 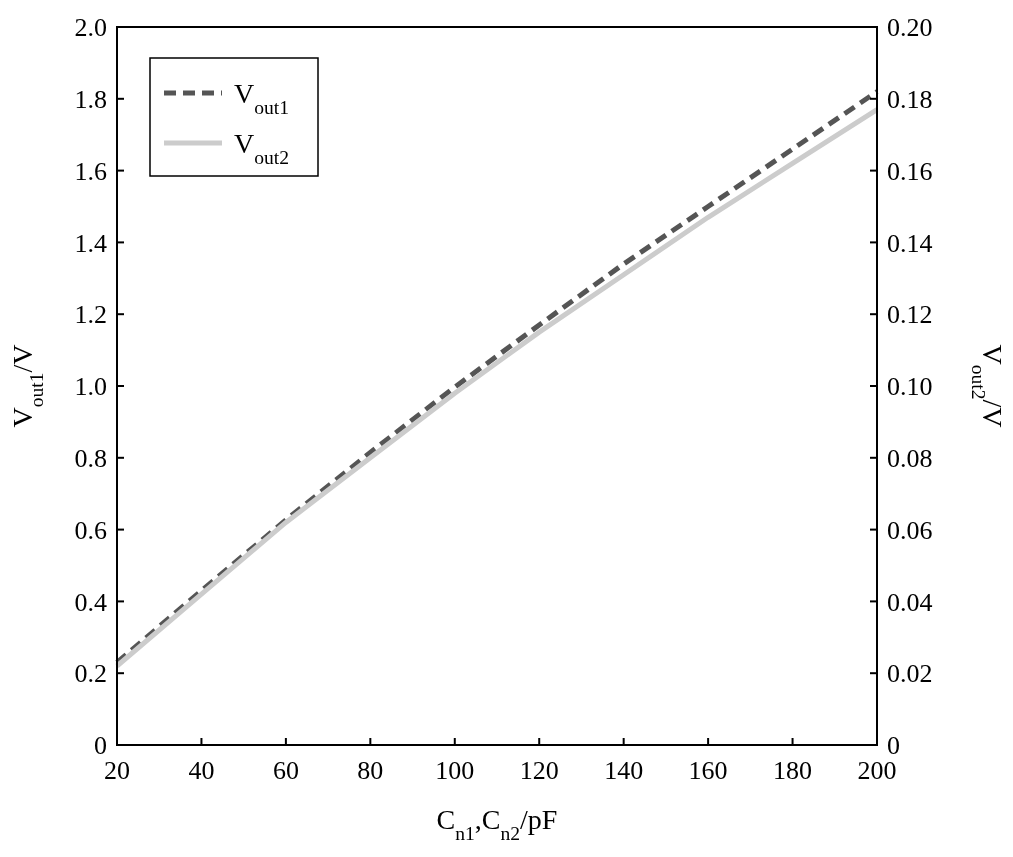 I want to click on y-tick-label: 1.2, so click(x=90, y=315).